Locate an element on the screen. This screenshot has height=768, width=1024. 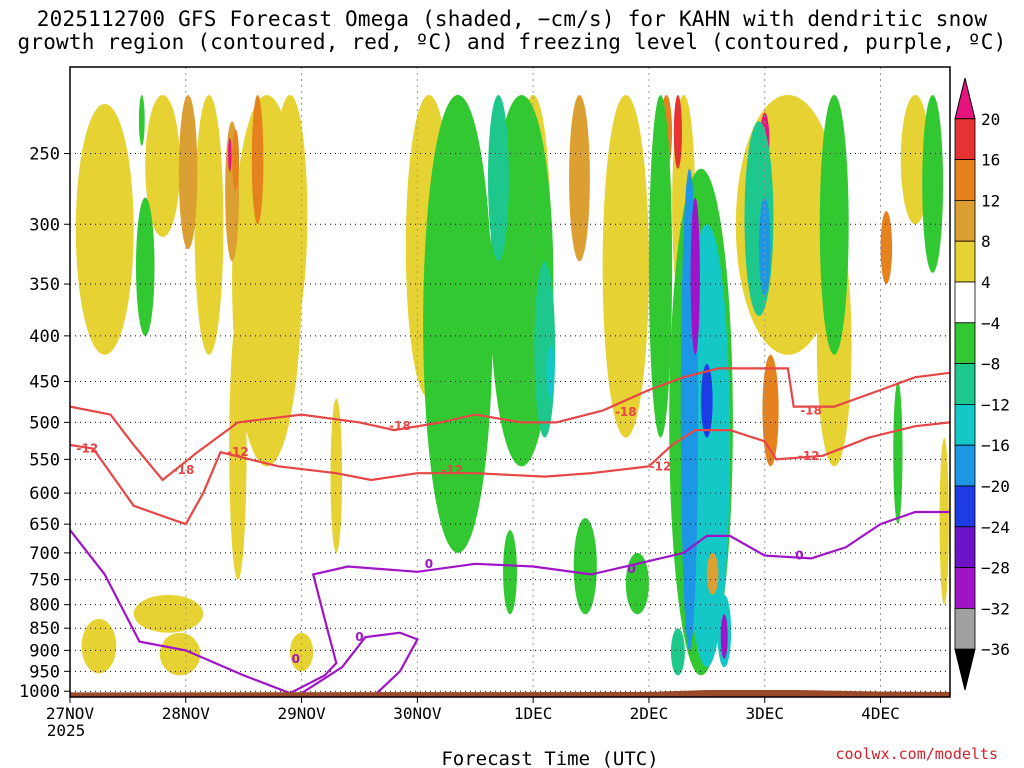
y-tick-label: 350 is located at coordinates (44, 285).